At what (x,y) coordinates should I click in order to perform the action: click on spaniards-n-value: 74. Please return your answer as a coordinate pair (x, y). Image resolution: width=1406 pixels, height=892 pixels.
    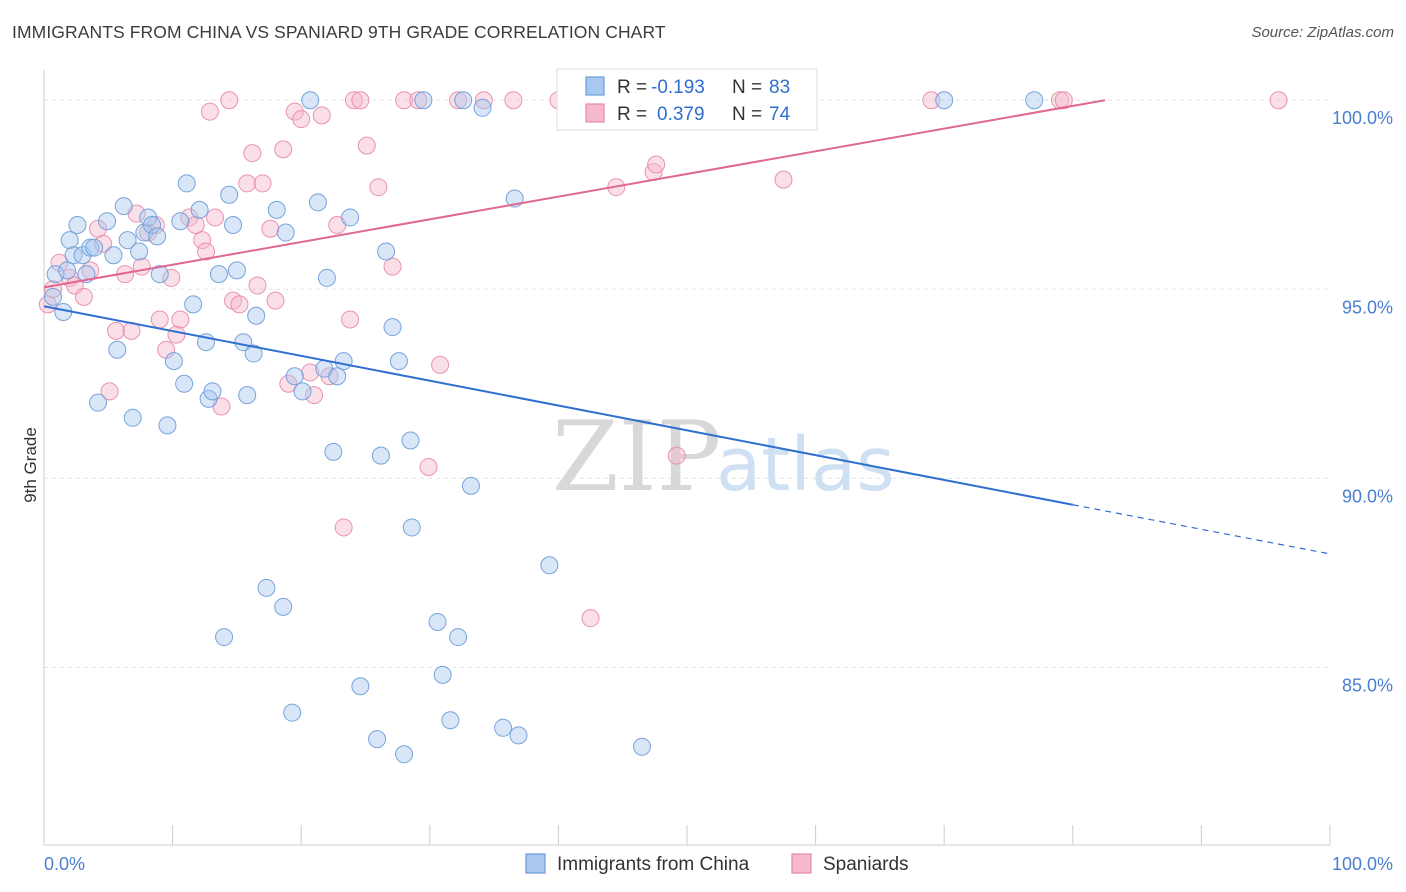
    Looking at the image, I should click on (780, 114).